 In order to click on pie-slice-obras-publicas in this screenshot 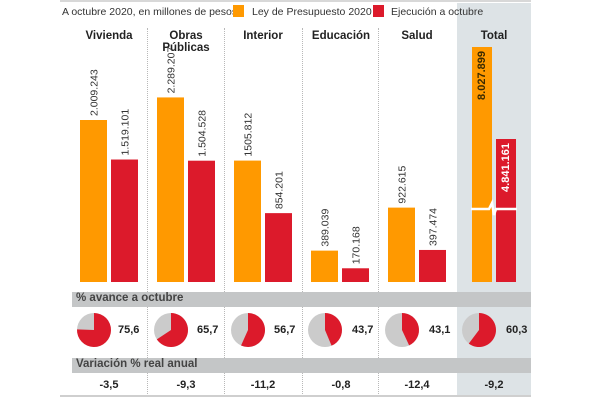, I will do `click(172, 330)`.